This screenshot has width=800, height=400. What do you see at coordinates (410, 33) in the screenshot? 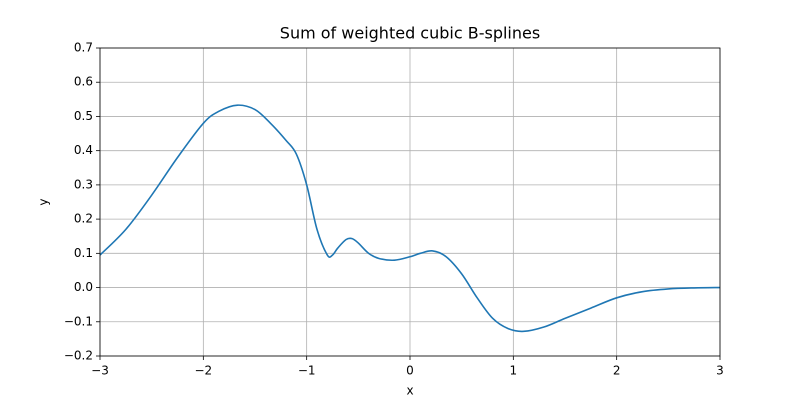
I see `chart-title: Sum of weighted cubic B-splines` at bounding box center [410, 33].